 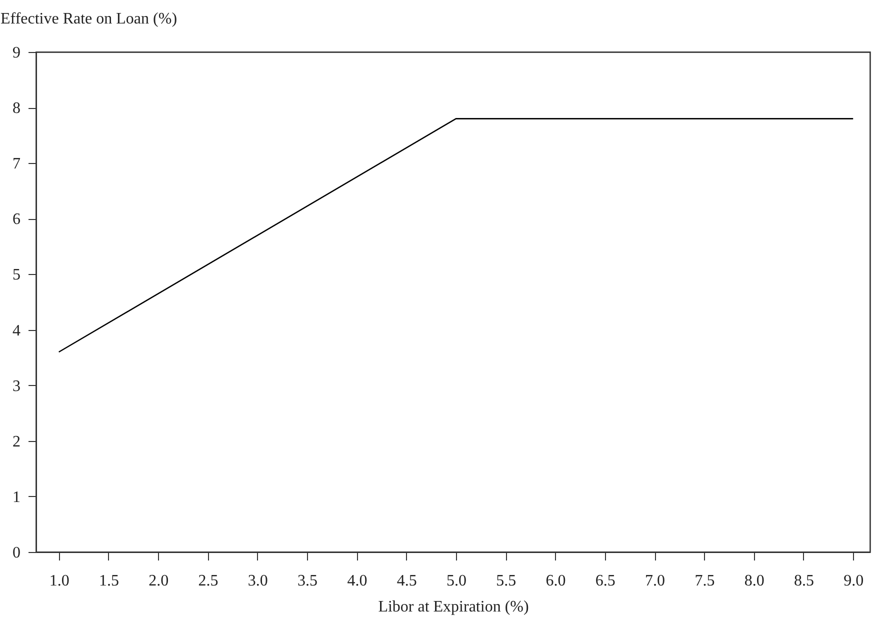 I want to click on x-tick-label: 9.0, so click(x=854, y=581).